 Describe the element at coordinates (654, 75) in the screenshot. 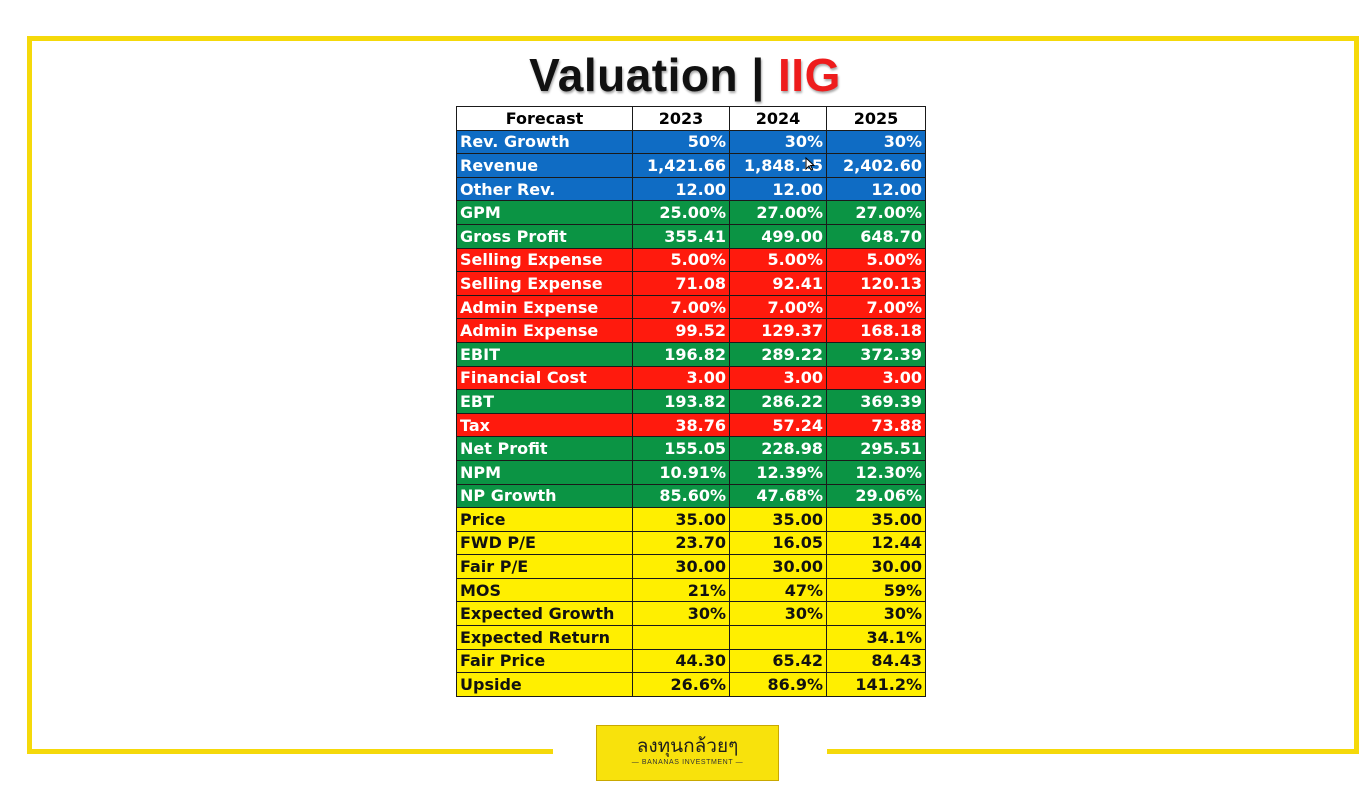

I see `title-main: Valuation |` at that location.